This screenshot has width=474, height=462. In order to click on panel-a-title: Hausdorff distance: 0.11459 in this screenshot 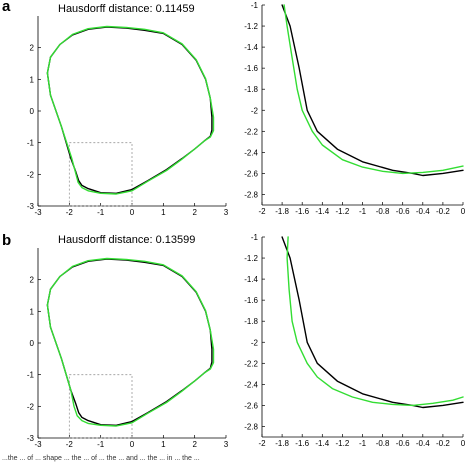, I will do `click(126, 9)`.